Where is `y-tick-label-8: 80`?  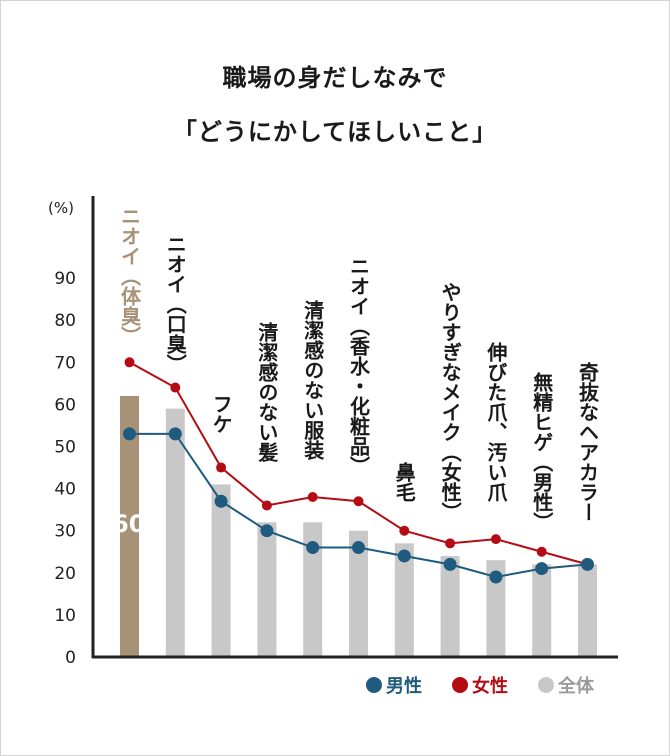 y-tick-label-8: 80 is located at coordinates (65, 321).